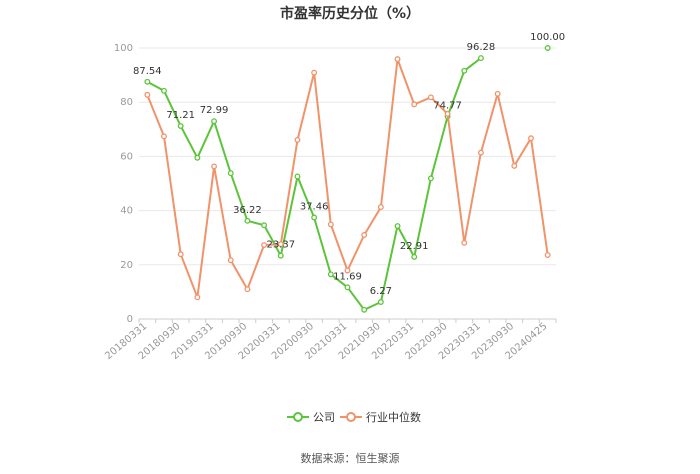 The image size is (700, 474). What do you see at coordinates (247, 210) in the screenshot?
I see `data-label: 36.22` at bounding box center [247, 210].